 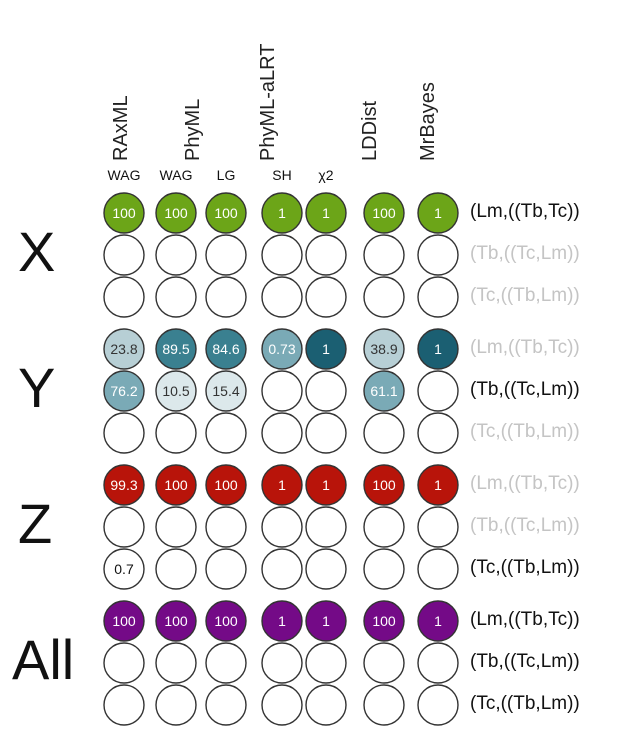 I want to click on support-circle-y-r0-c6, so click(x=438, y=349).